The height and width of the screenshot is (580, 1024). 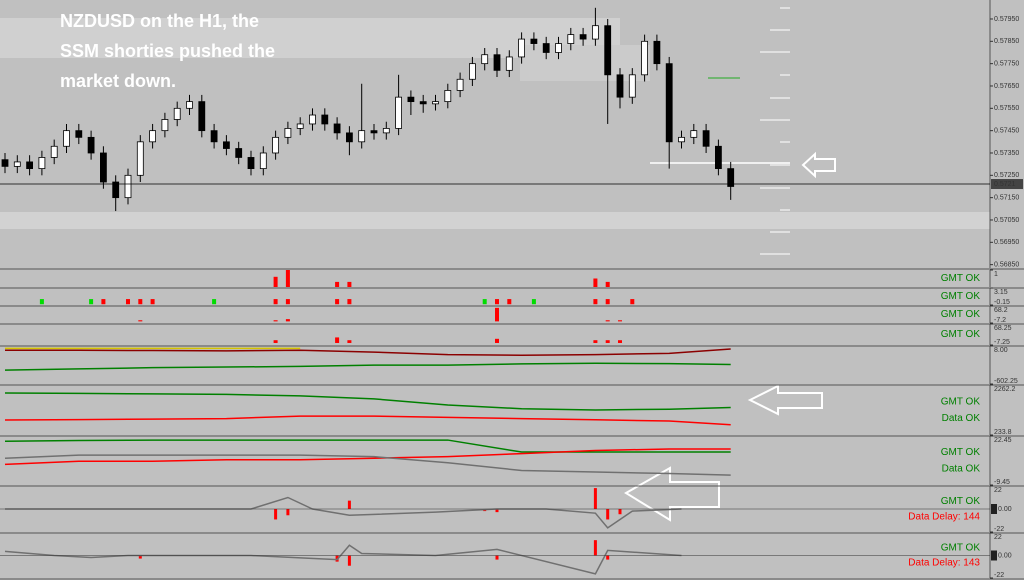 What do you see at coordinates (1006, 197) in the screenshot?
I see `y-tick-label: 0.57150` at bounding box center [1006, 197].